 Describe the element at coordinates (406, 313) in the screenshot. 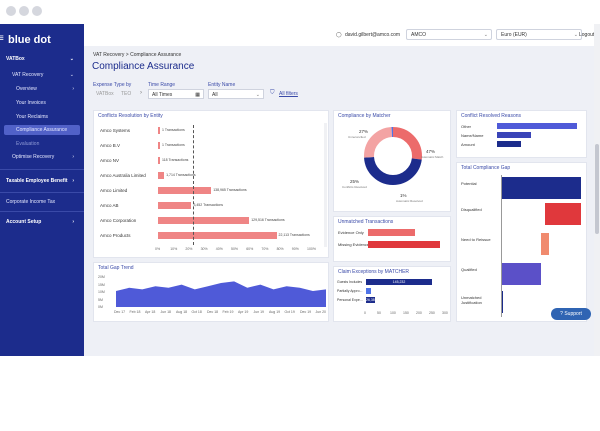

I see `x-tick-label: 150` at that location.